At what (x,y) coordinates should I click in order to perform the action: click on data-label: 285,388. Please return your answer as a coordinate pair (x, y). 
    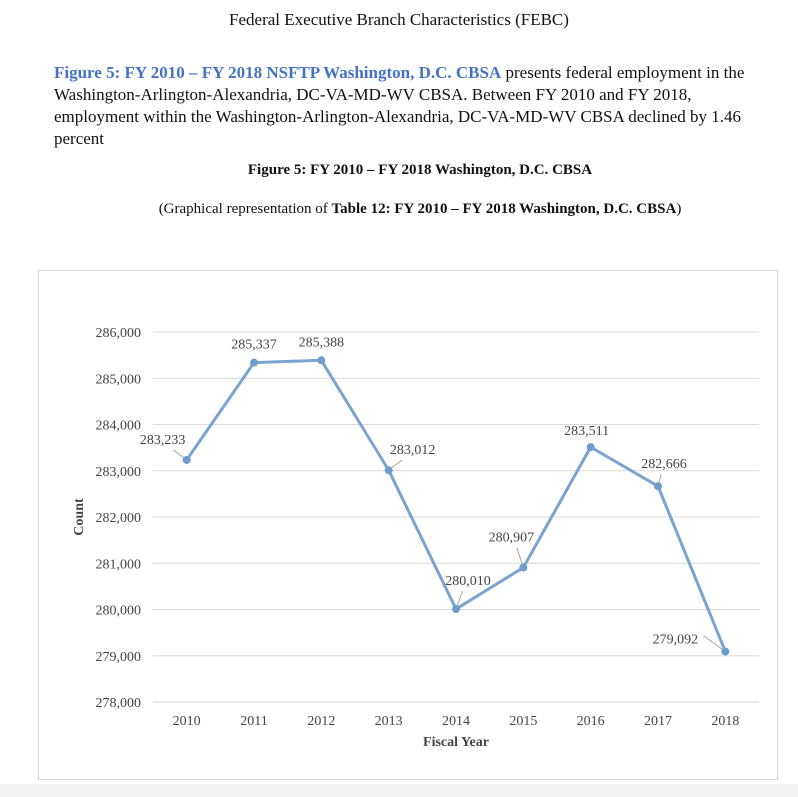
    Looking at the image, I should click on (322, 342).